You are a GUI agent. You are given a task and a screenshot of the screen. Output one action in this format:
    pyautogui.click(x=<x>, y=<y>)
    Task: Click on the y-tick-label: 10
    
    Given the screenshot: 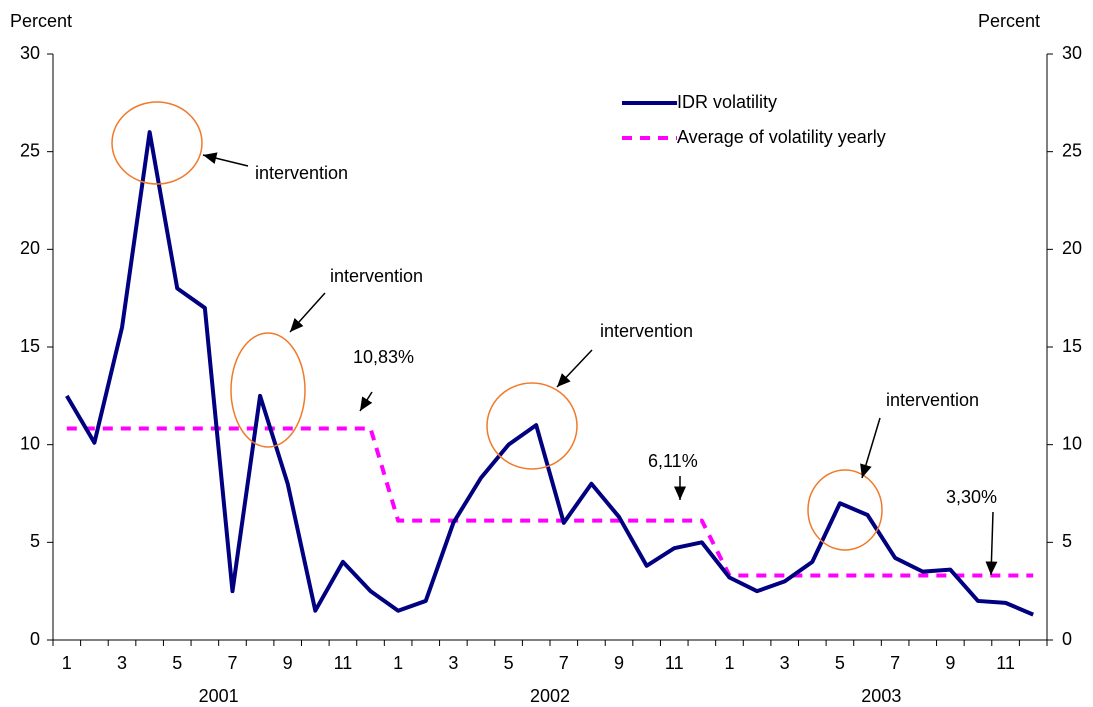 What is the action you would take?
    pyautogui.click(x=30, y=443)
    